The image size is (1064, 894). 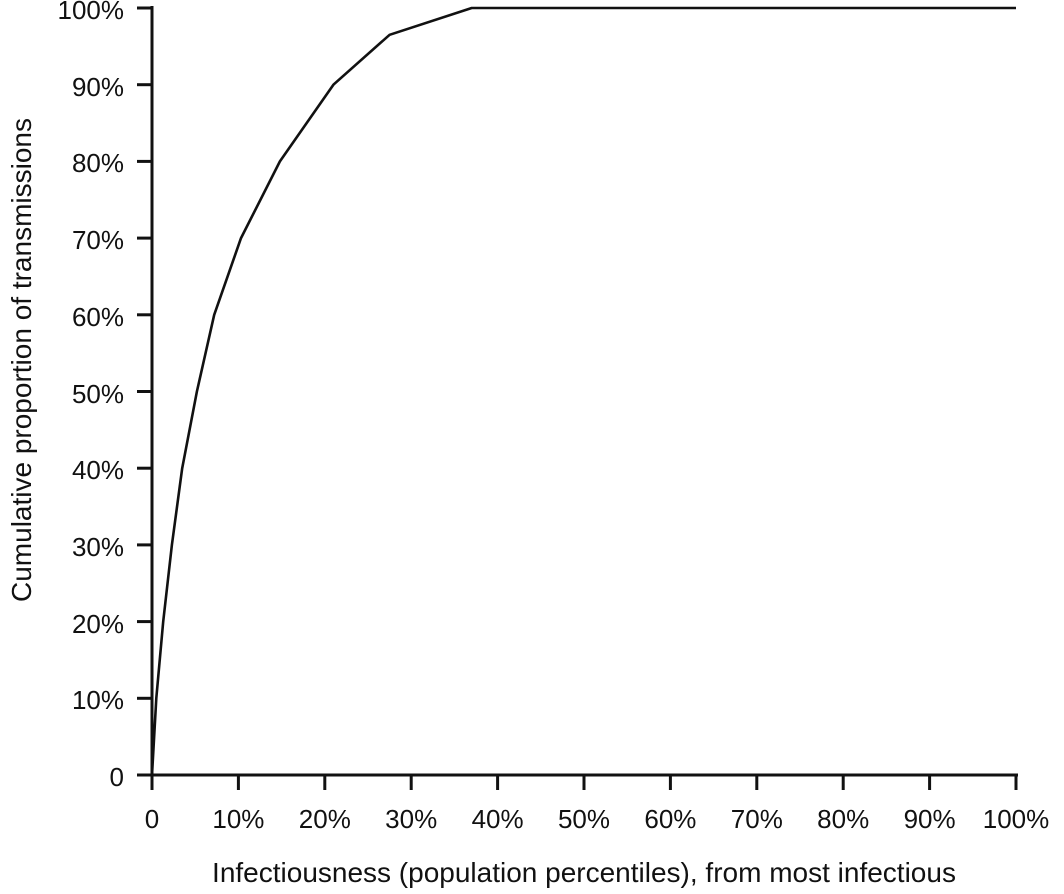 What do you see at coordinates (843, 819) in the screenshot?
I see `x-tick-label: 80%` at bounding box center [843, 819].